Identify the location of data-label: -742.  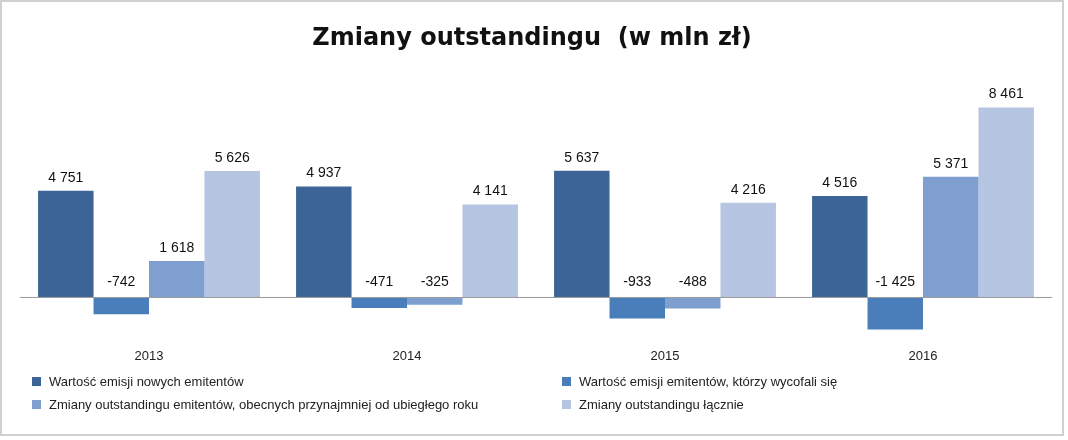
(121, 281).